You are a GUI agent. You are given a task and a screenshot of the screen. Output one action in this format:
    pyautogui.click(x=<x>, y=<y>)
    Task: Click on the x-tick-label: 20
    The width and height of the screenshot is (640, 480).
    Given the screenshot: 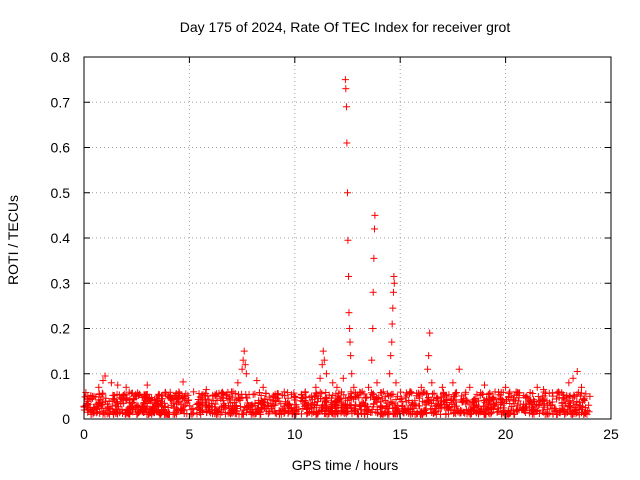 What is the action you would take?
    pyautogui.click(x=506, y=434)
    